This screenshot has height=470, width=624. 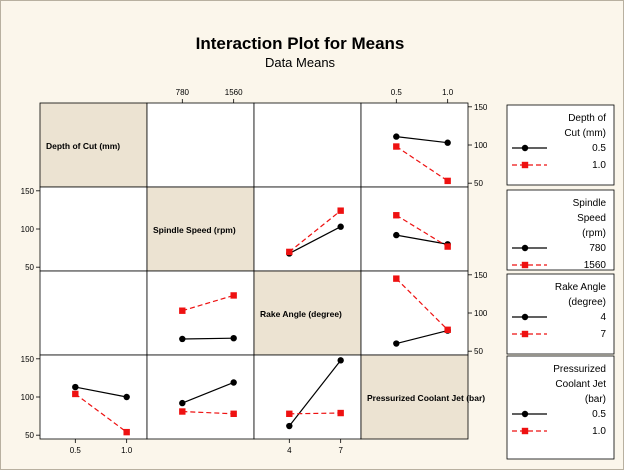 I want to click on series-line-panel-1-s1, so click(x=315, y=231).